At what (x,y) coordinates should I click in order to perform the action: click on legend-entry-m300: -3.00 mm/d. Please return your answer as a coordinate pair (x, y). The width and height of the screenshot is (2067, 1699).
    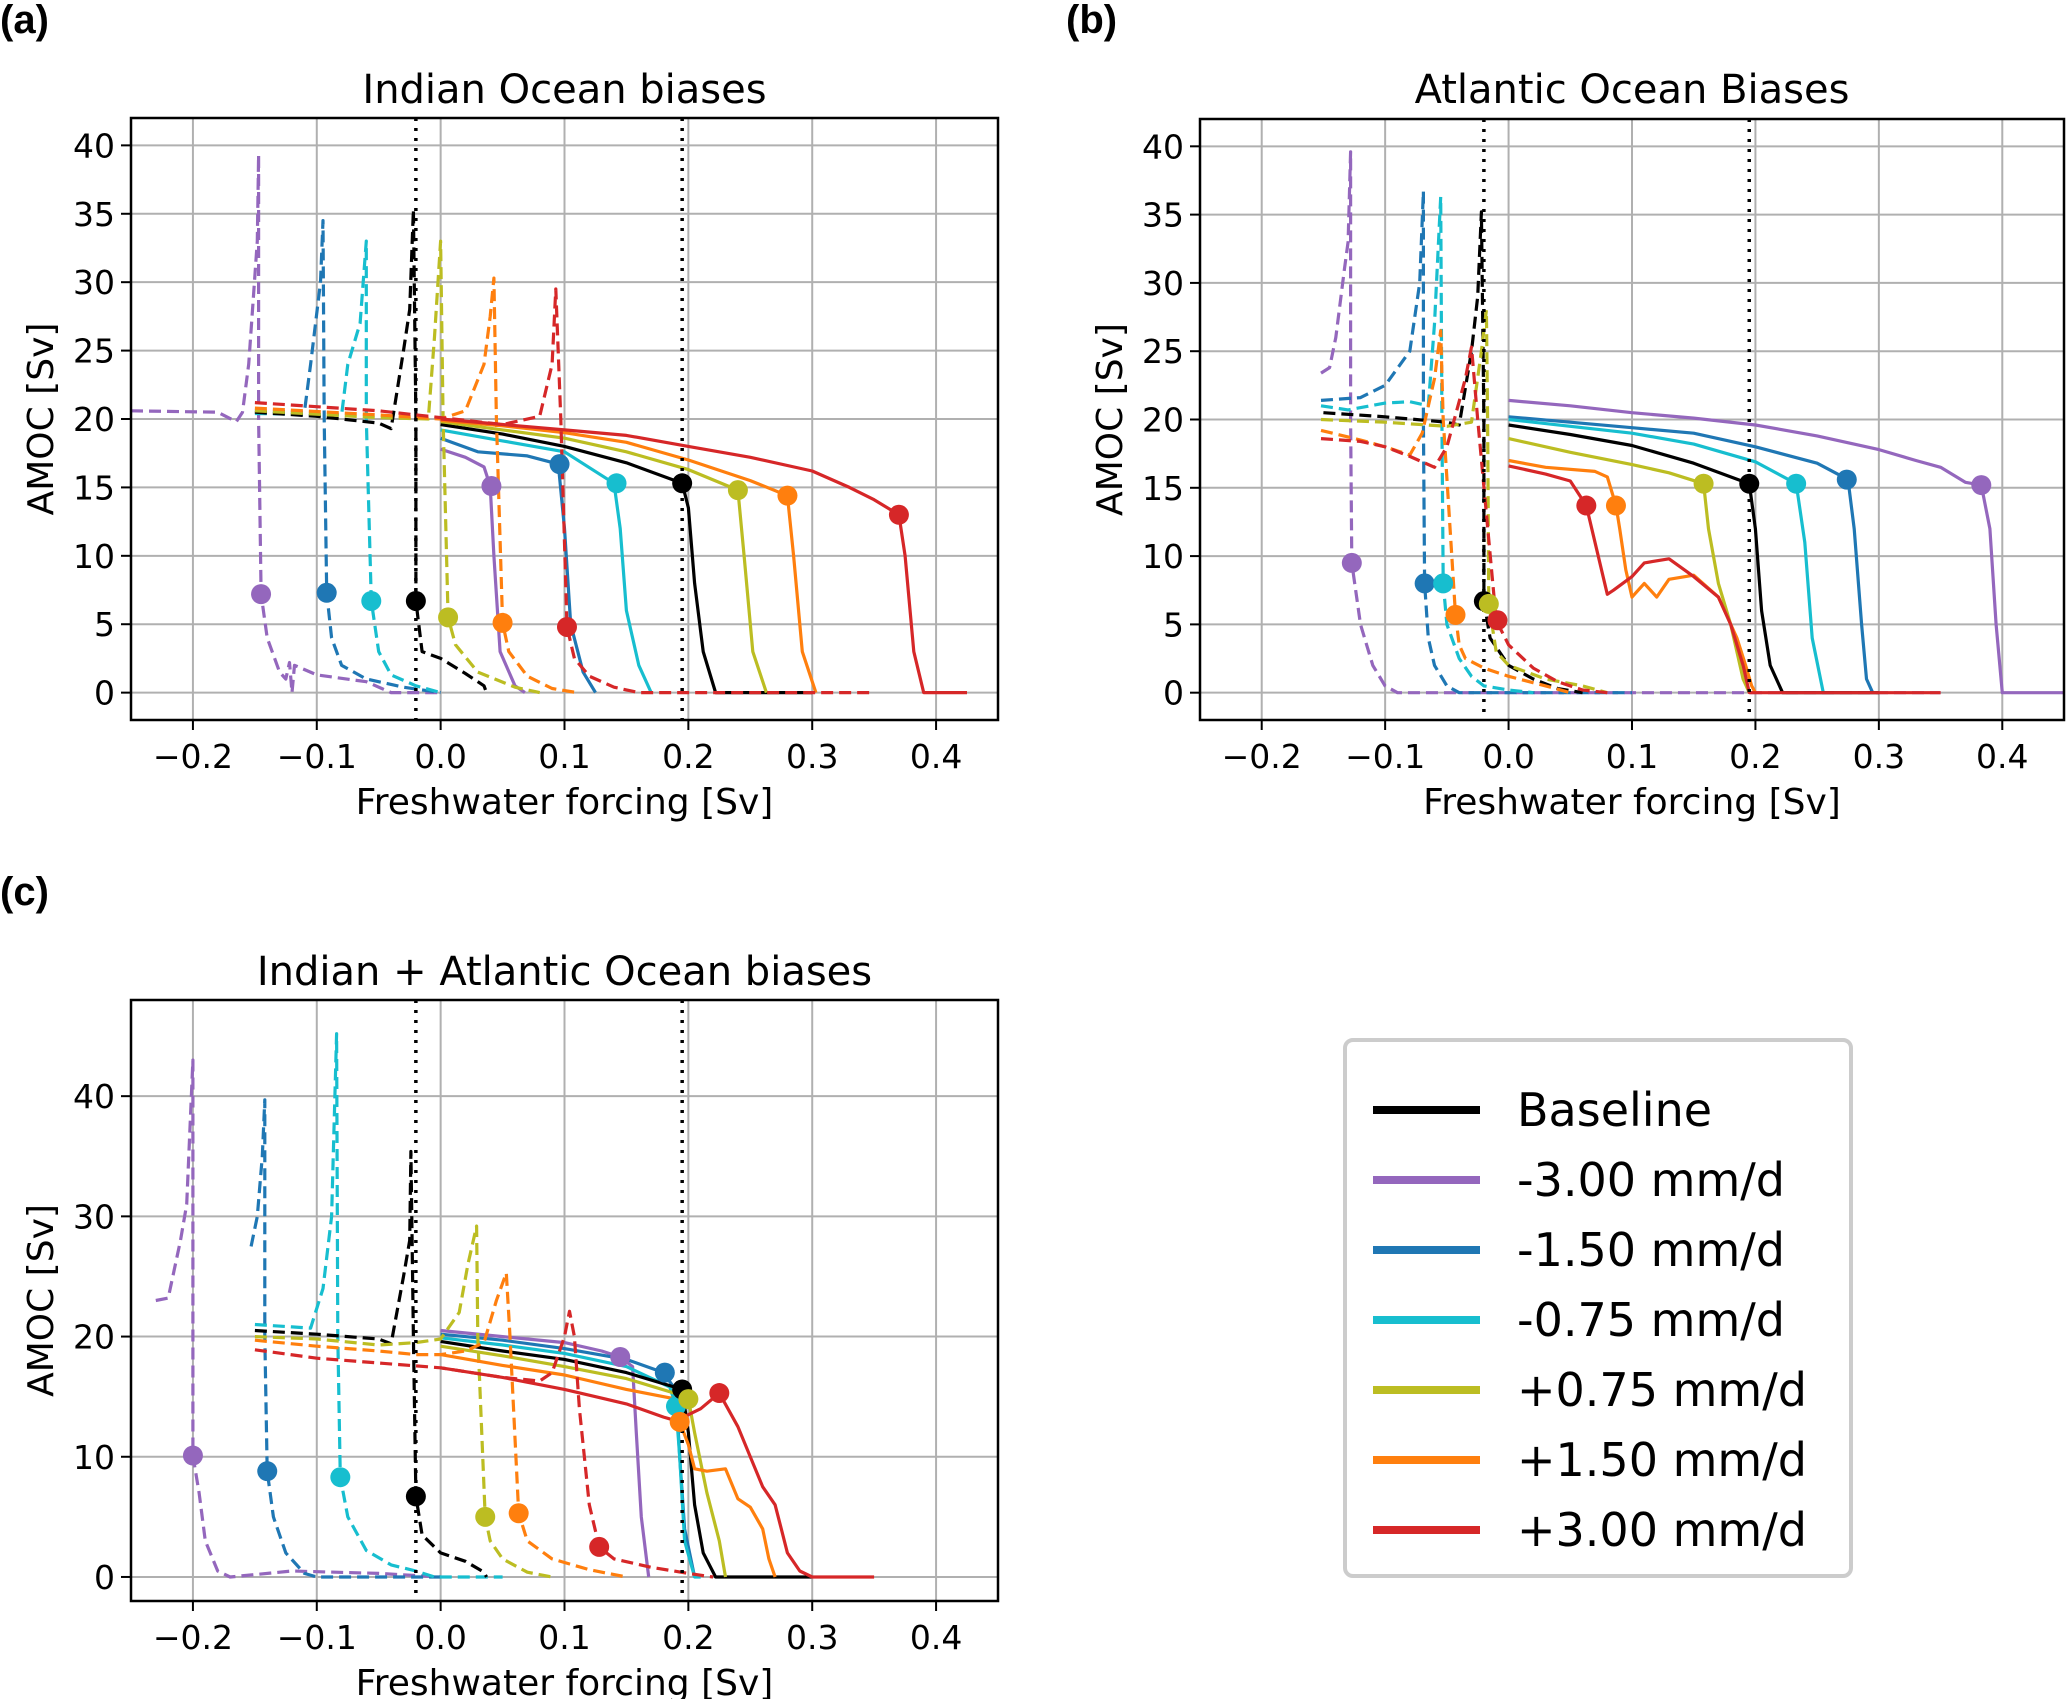
    Looking at the image, I should click on (1579, 1180).